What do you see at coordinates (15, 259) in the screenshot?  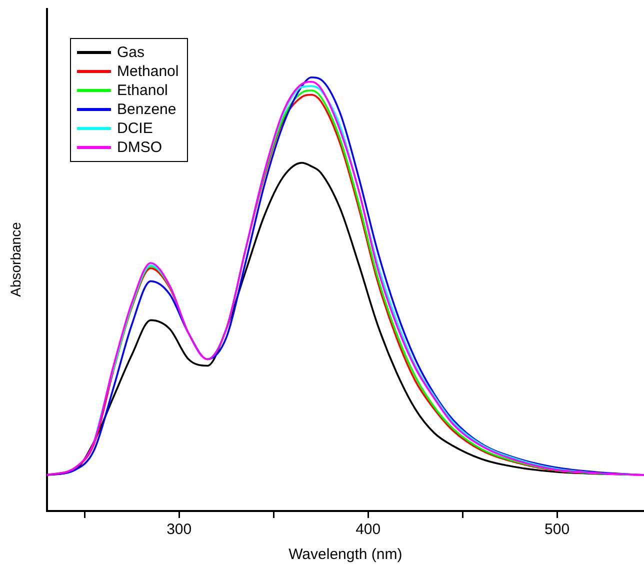 I see `y-axis-title: Absorbance` at bounding box center [15, 259].